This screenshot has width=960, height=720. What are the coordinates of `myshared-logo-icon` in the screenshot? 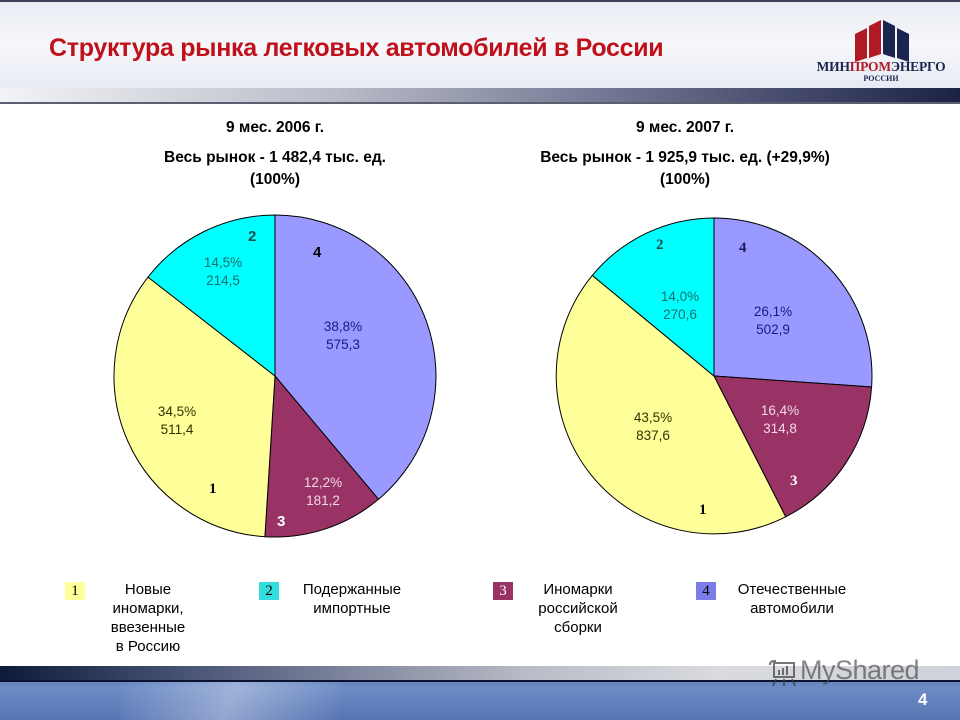 It's located at (782, 673).